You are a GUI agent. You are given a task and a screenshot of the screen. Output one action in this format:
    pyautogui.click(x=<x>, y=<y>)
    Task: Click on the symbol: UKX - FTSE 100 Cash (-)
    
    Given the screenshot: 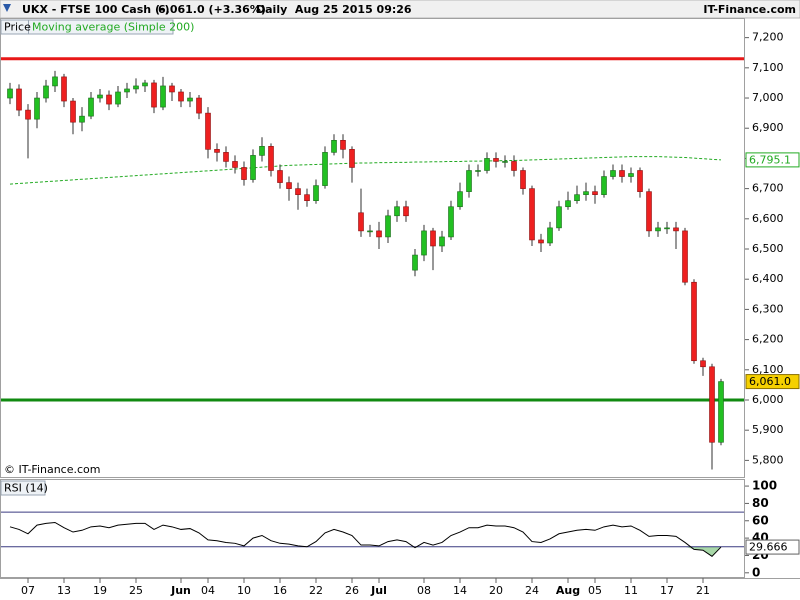 What is the action you would take?
    pyautogui.click(x=96, y=9)
    